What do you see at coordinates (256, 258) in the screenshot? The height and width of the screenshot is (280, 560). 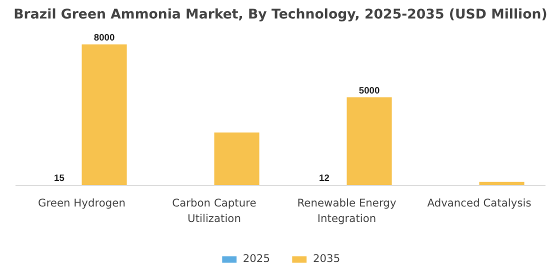 I see `legend-label: 2025` at bounding box center [256, 258].